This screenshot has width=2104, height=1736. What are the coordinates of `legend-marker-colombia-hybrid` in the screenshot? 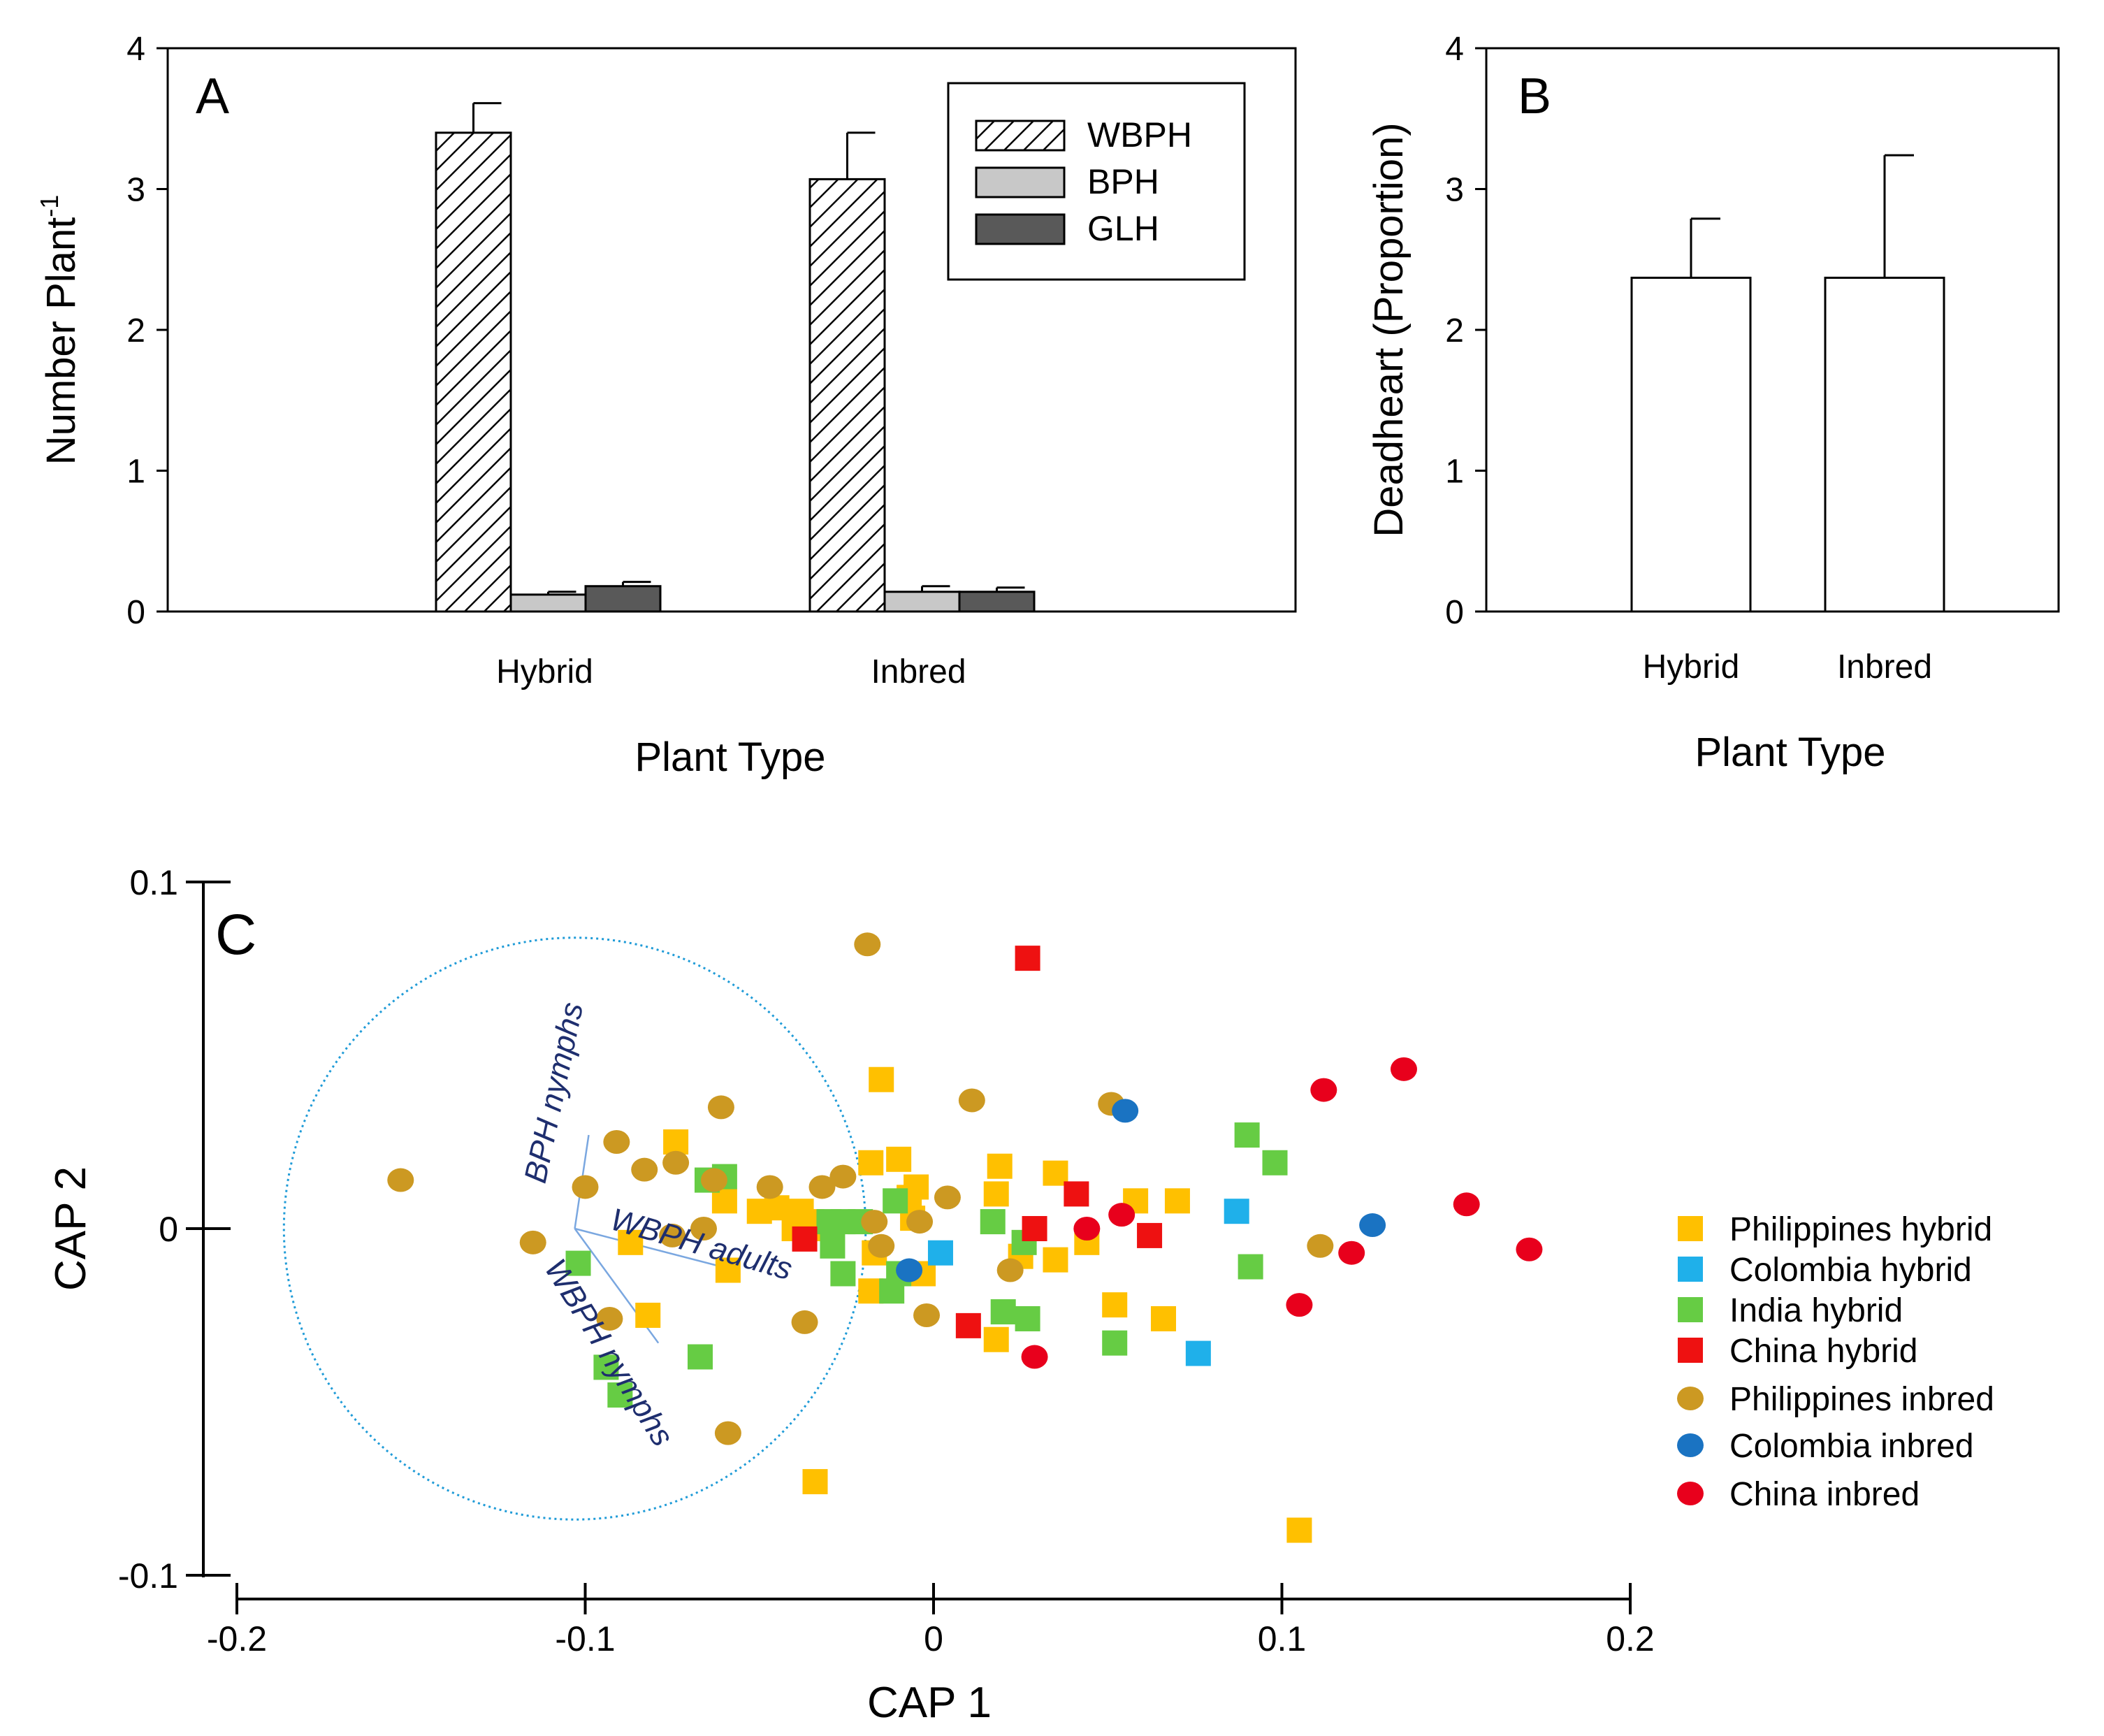 It's located at (1690, 1269).